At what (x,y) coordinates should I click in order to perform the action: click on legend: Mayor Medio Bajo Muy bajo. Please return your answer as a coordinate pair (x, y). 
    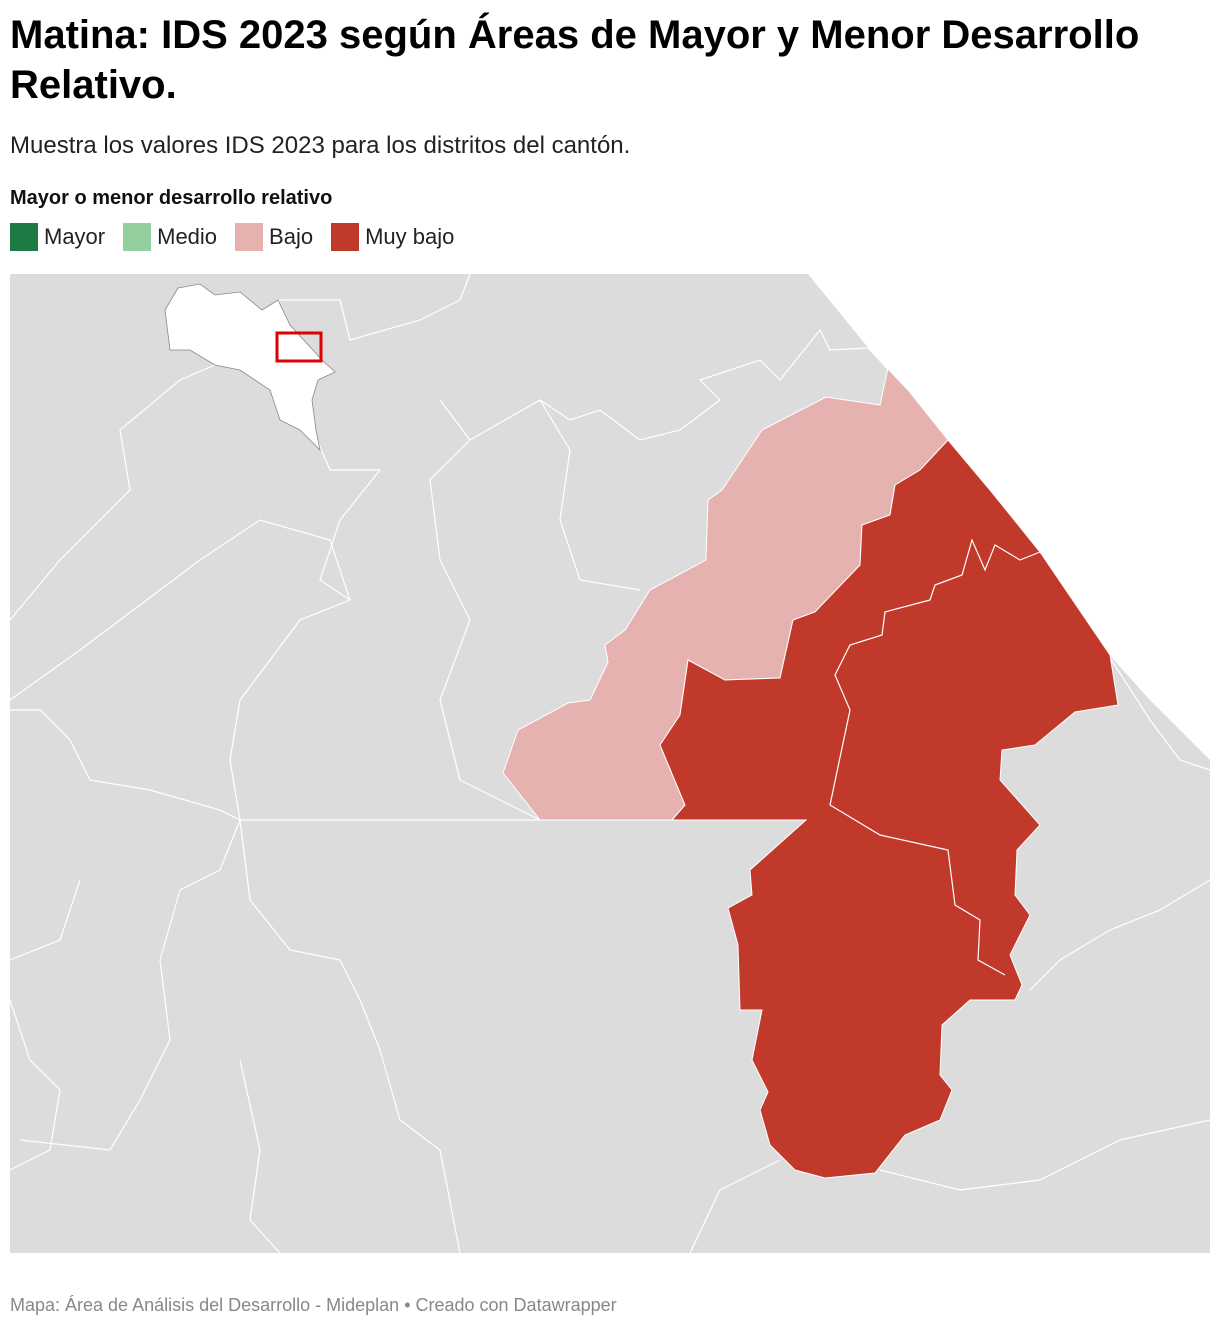
    Looking at the image, I should click on (232, 237).